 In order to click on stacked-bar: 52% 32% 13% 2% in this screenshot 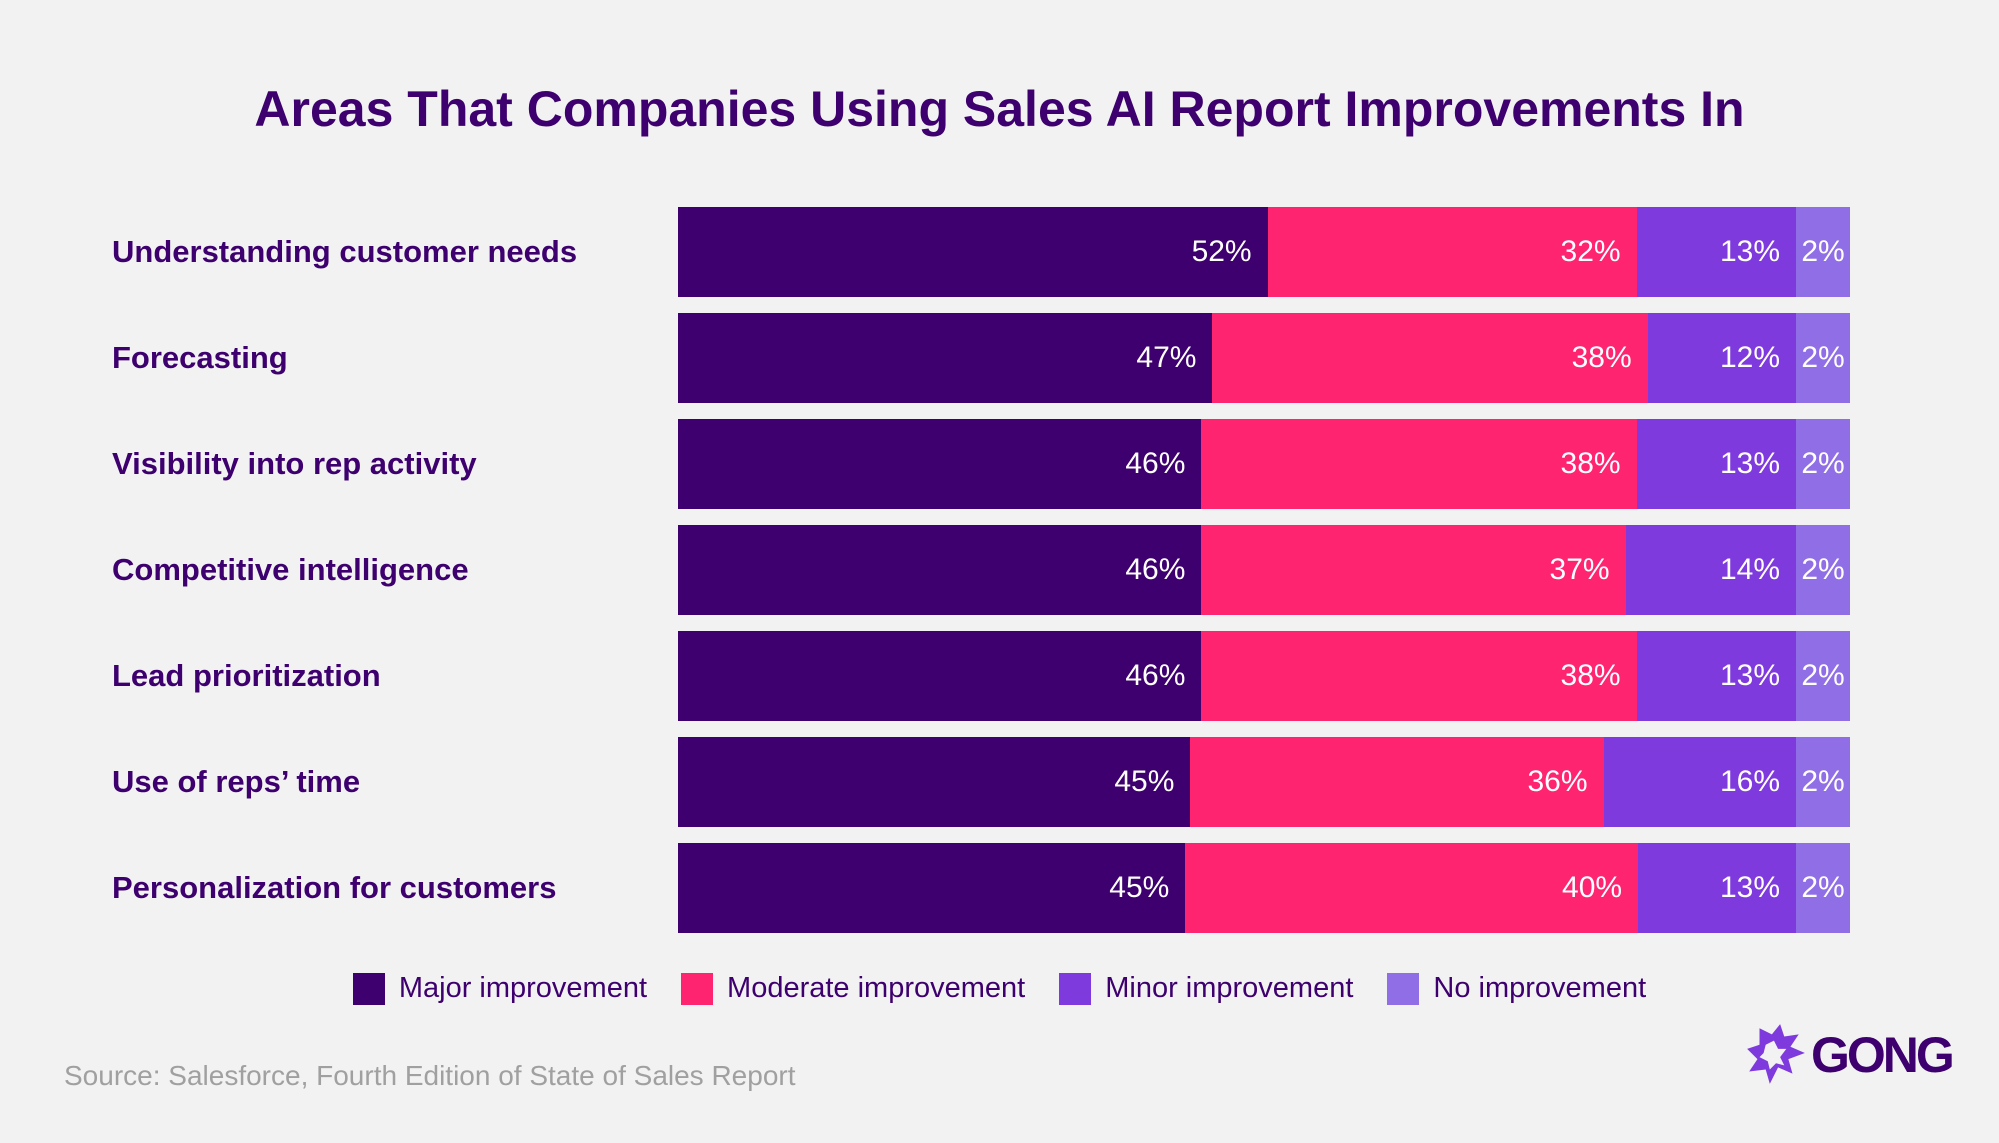, I will do `click(1264, 252)`.